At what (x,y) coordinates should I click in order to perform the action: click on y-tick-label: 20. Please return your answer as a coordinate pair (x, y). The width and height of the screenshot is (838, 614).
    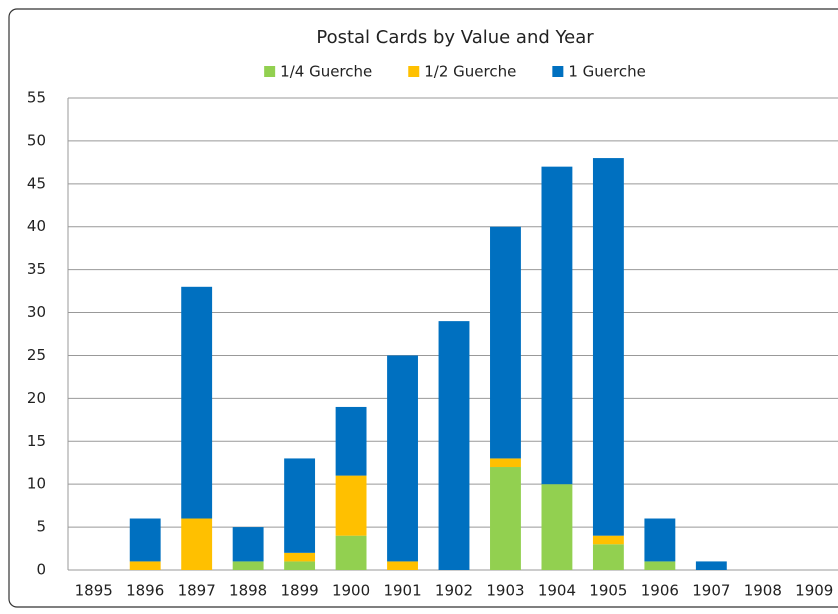
    Looking at the image, I should click on (36, 398).